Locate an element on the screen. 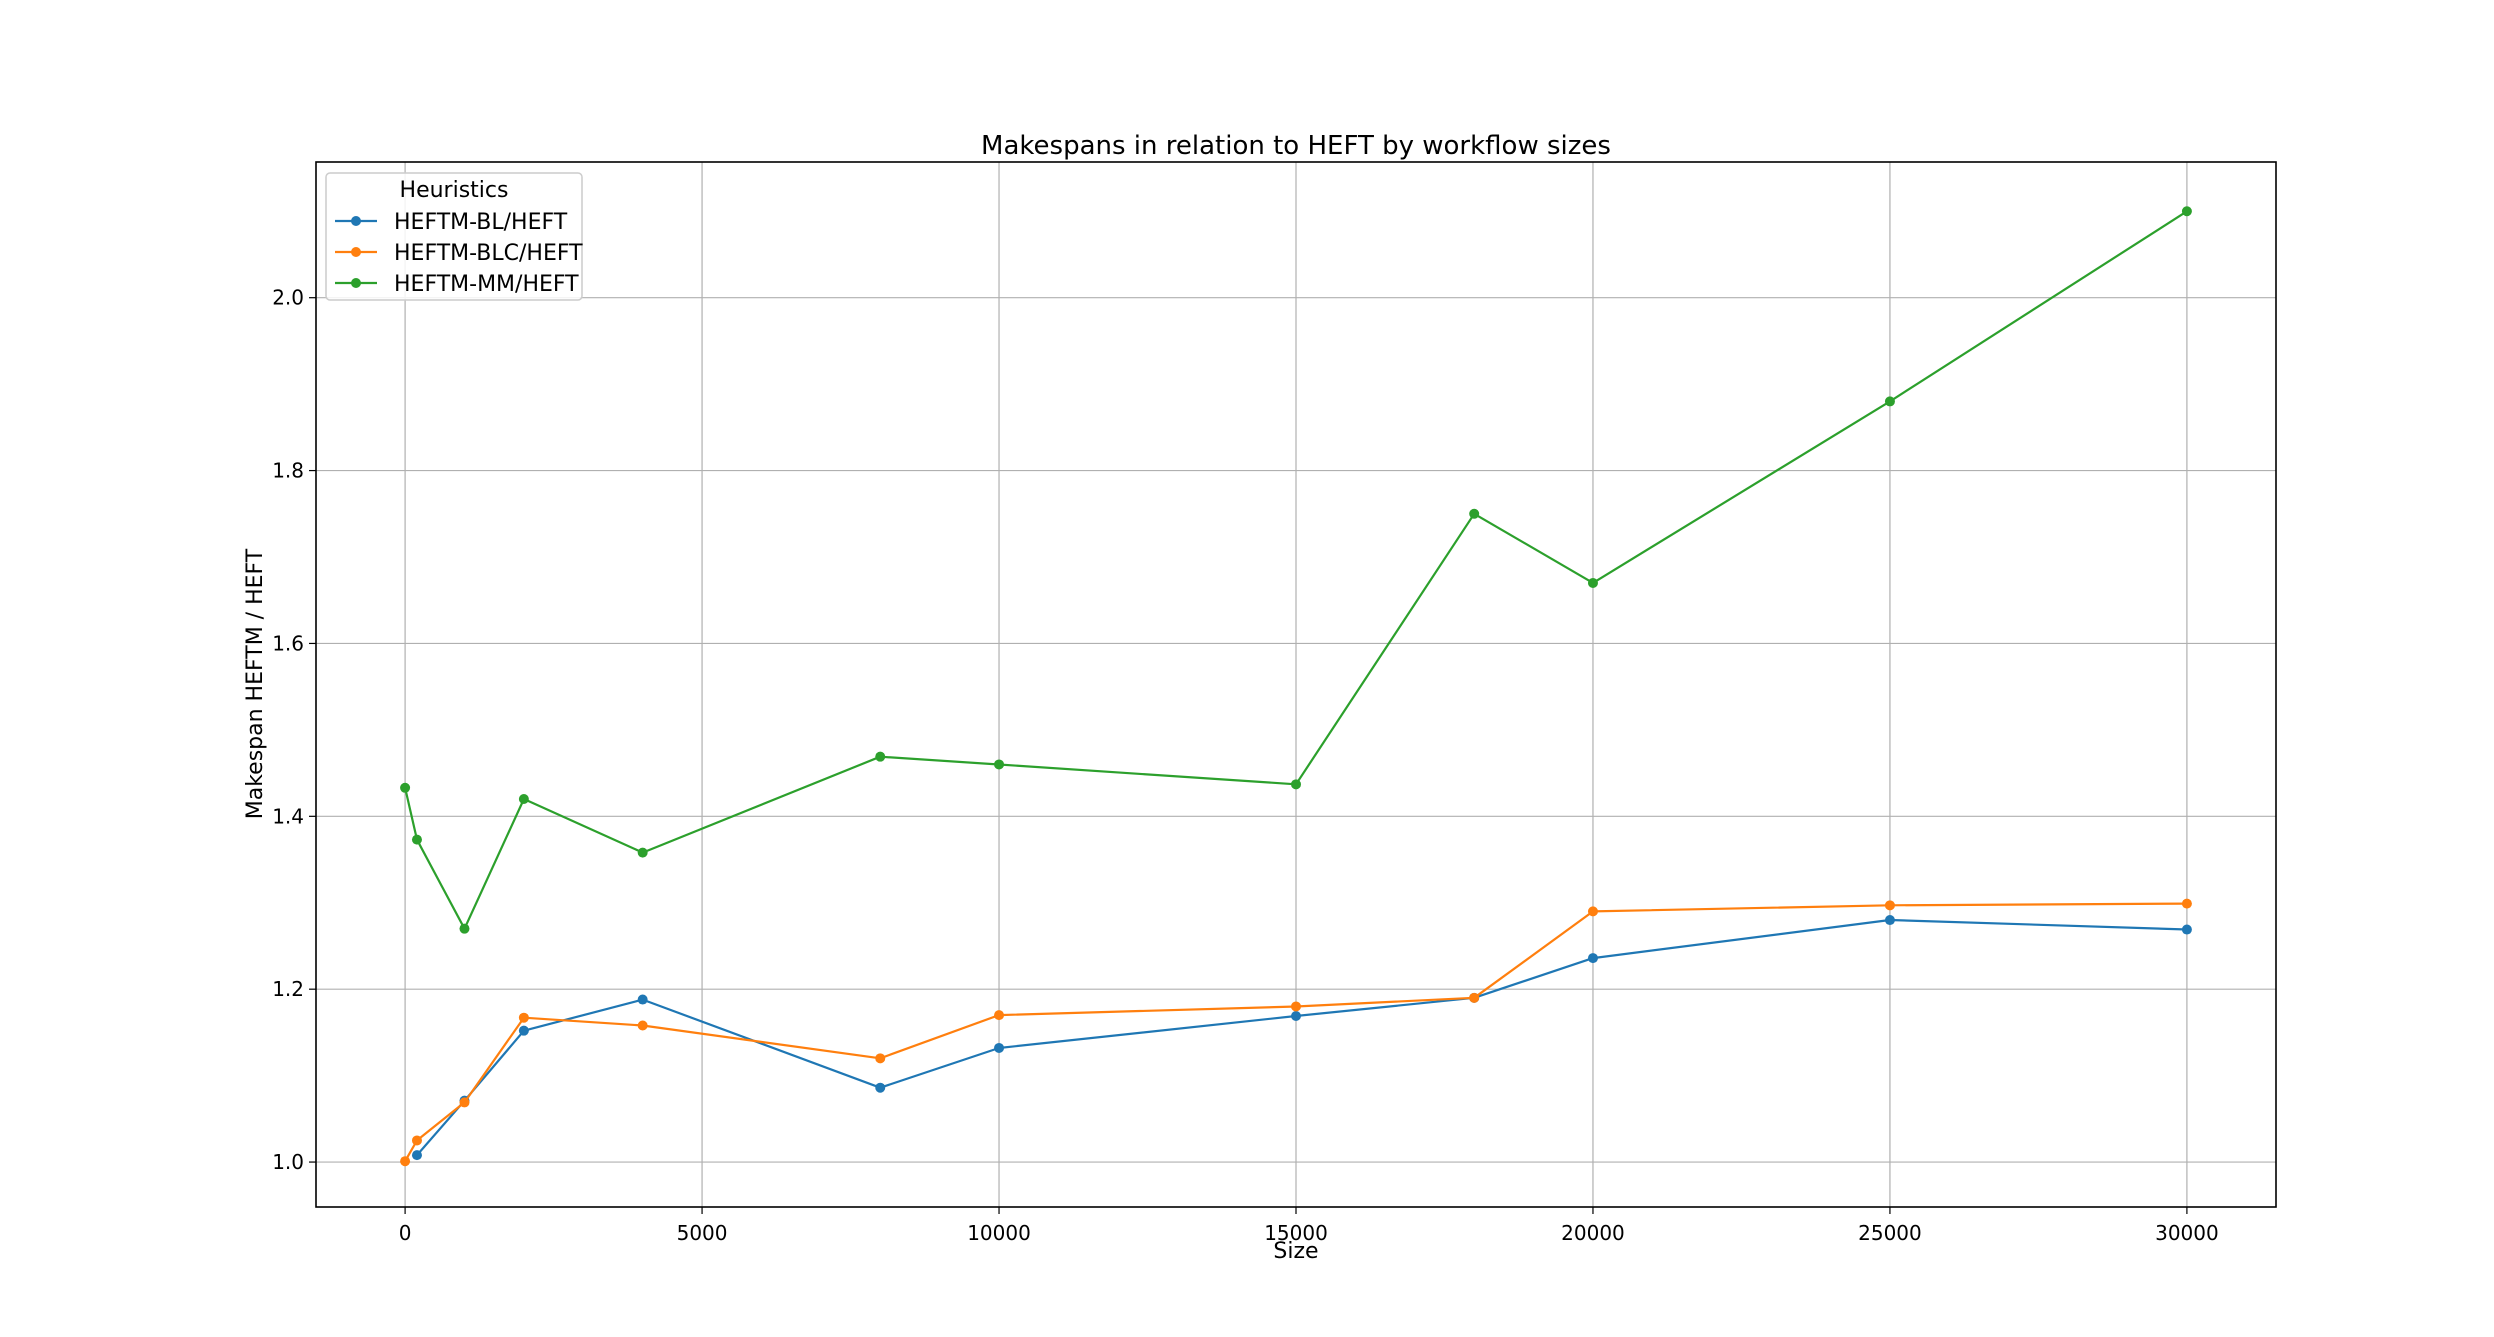 This screenshot has height=1337, width=2494. legend-entries: HEFTM-BL/HEFT HEFTM-BLC/HEFT HEFTM-MM/HEFT is located at coordinates (459, 253).